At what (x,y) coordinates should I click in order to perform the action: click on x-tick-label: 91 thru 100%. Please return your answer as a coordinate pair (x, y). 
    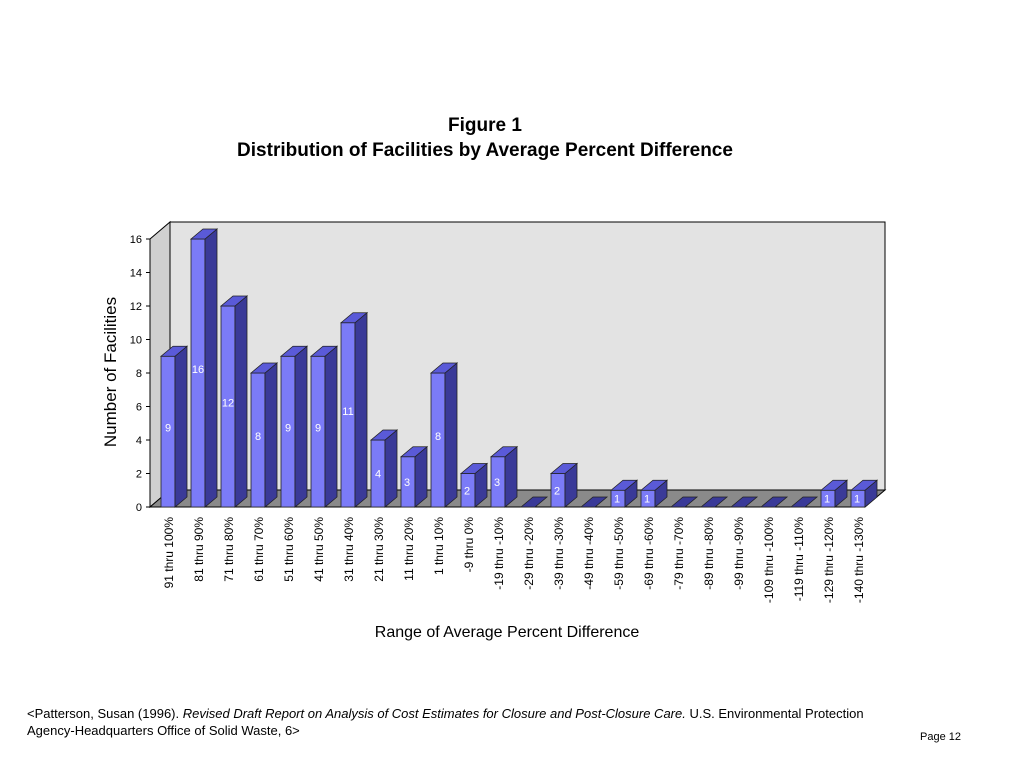
    Looking at the image, I should click on (169, 553).